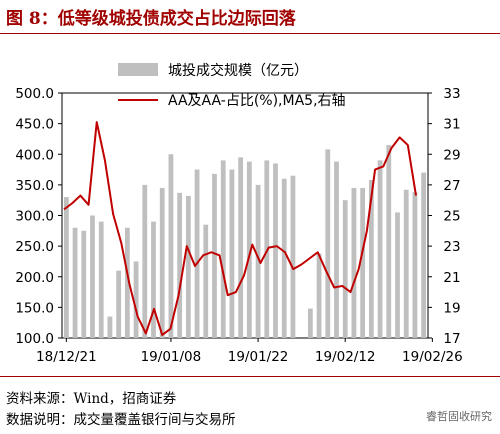 The image size is (500, 434). Describe the element at coordinates (121, 418) in the screenshot. I see `data-note: 数据说明：成交量覆盖银行间与交易所` at that location.